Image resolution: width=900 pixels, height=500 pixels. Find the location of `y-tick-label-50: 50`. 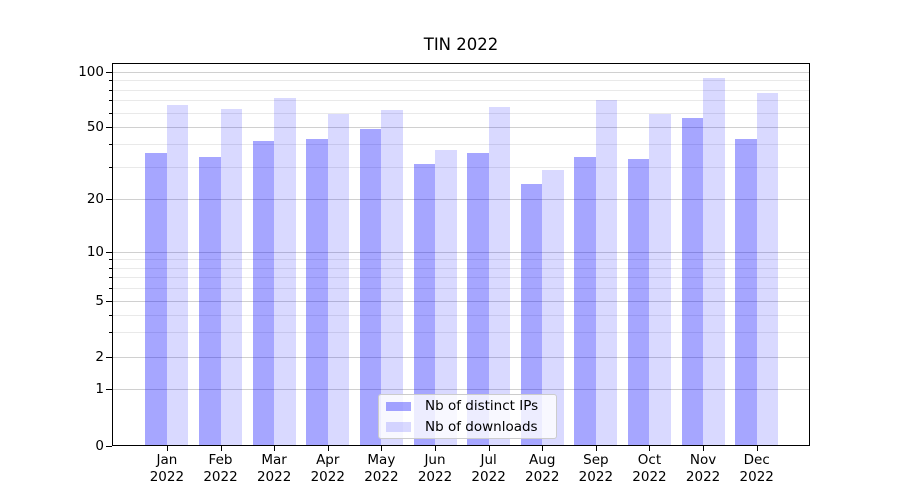

y-tick-label-50: 50 is located at coordinates (95, 127).